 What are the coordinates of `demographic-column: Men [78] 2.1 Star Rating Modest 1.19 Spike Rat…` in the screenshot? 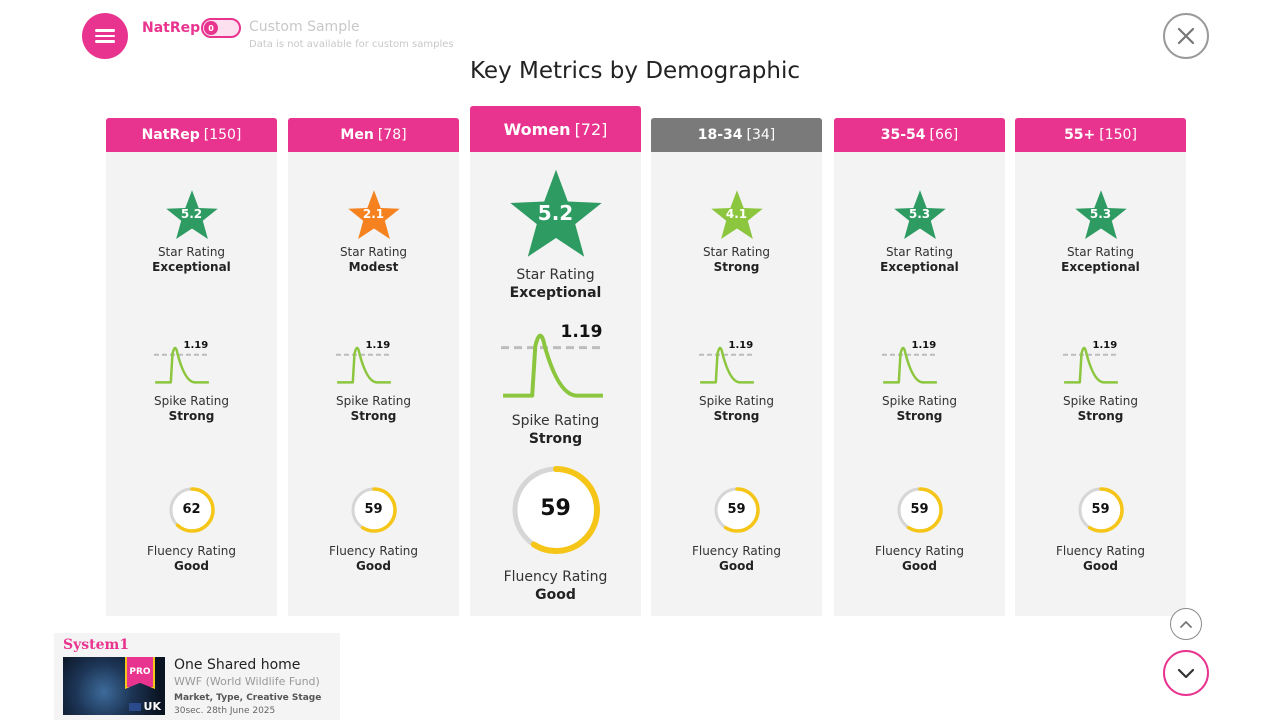 It's located at (373, 367).